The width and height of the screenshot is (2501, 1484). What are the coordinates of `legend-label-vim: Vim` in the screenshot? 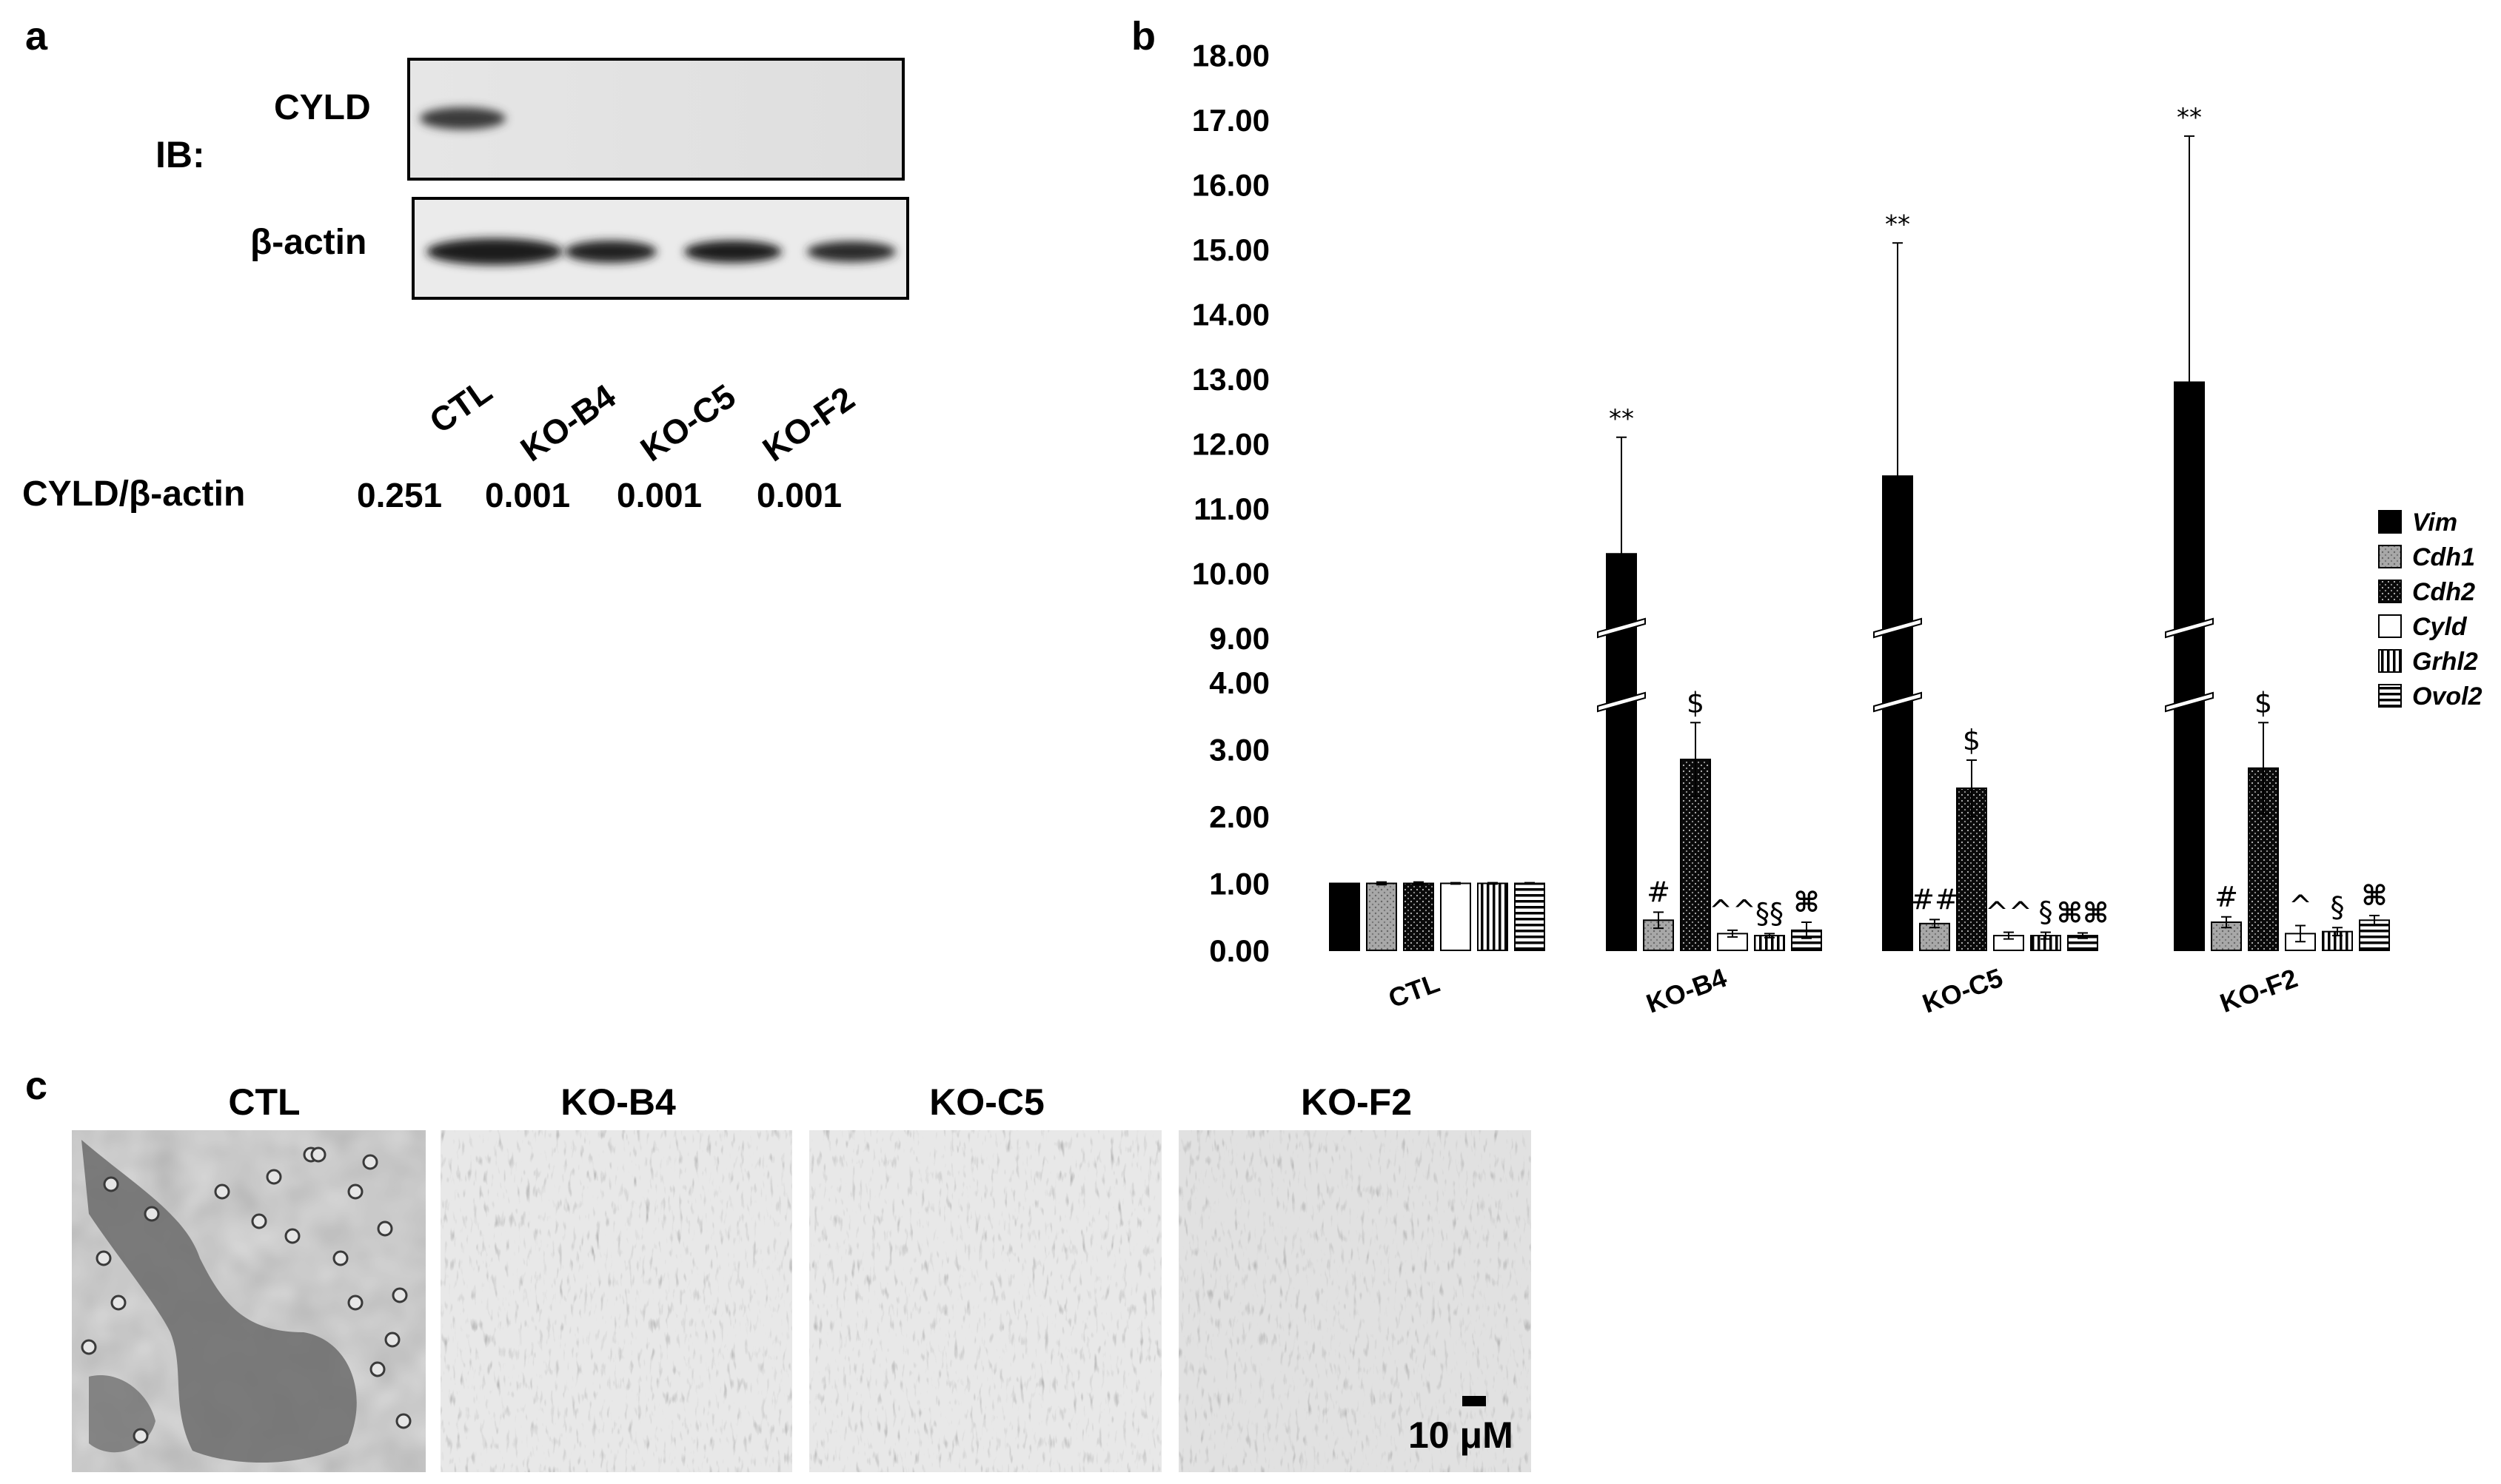 It's located at (2434, 522).